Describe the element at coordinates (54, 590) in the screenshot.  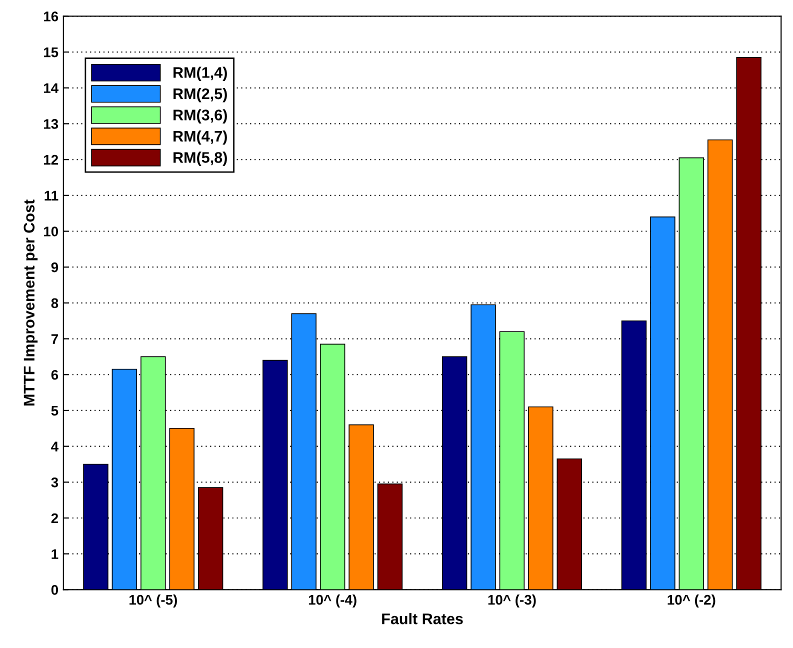
I see `y-tick-label: 0` at that location.